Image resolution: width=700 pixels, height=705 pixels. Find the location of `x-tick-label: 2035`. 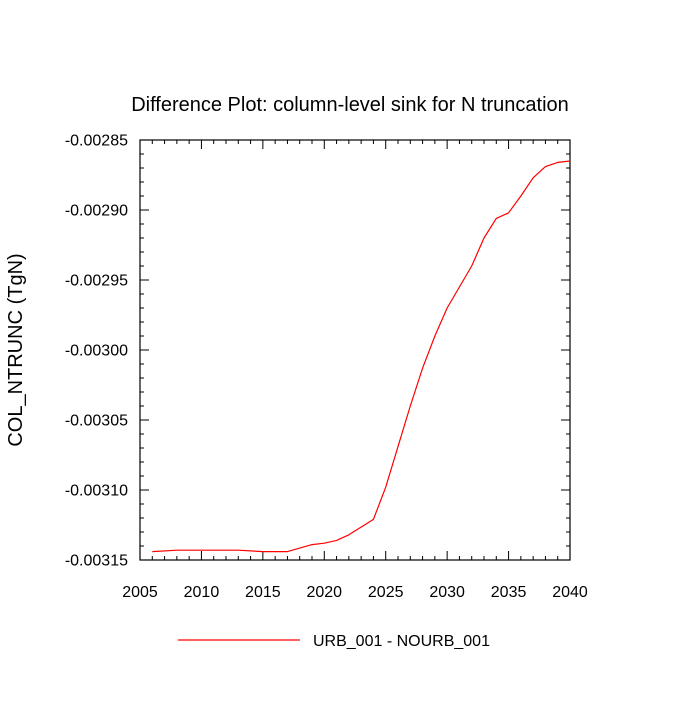

x-tick-label: 2035 is located at coordinates (509, 592).